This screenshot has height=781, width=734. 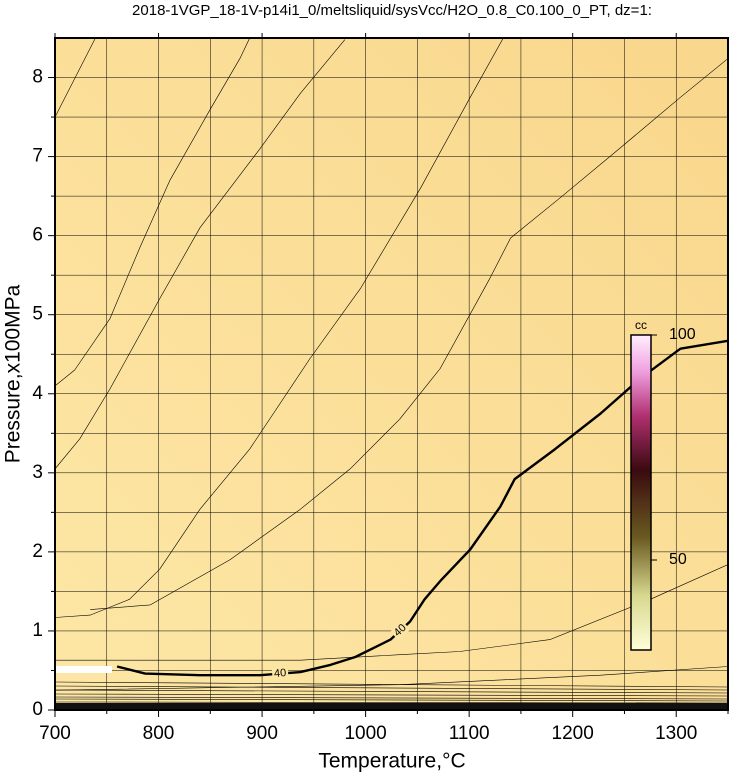 What do you see at coordinates (262, 733) in the screenshot?
I see `x-tick-label: 900` at bounding box center [262, 733].